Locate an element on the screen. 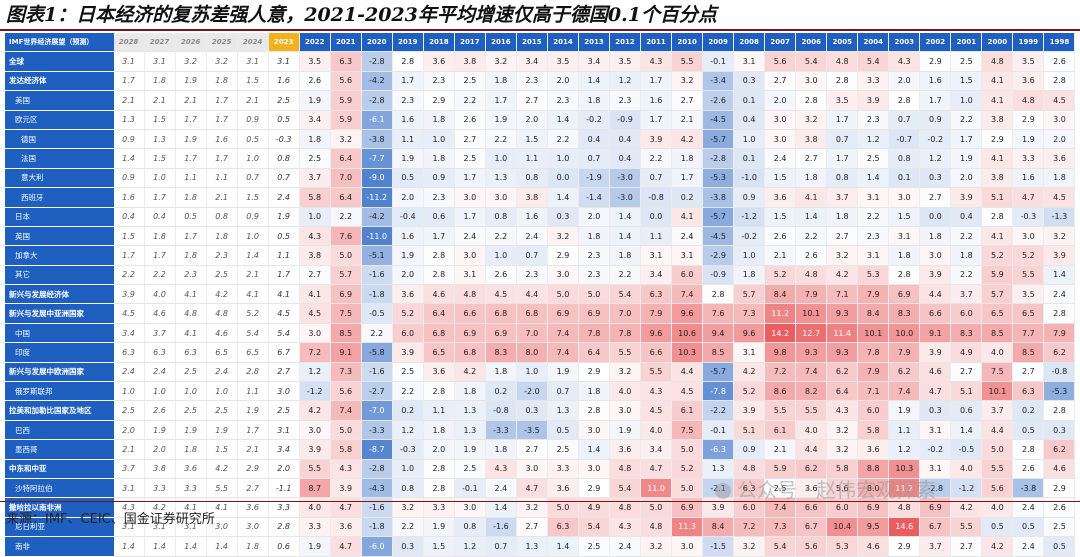 Image resolution: width=1080 pixels, height=557 pixels. cell-2005: 3.2 is located at coordinates (842, 449).